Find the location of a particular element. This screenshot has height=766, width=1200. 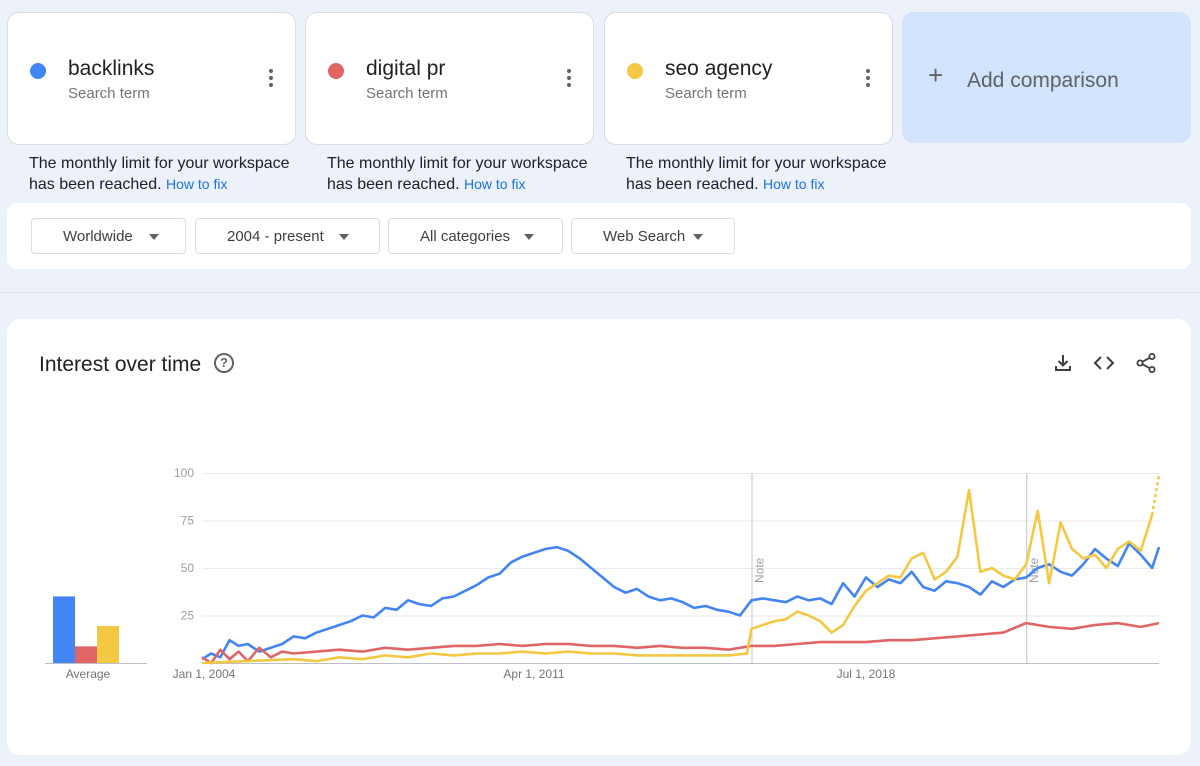

x-tick-label: Jan 1, 2004 is located at coordinates (204, 674).